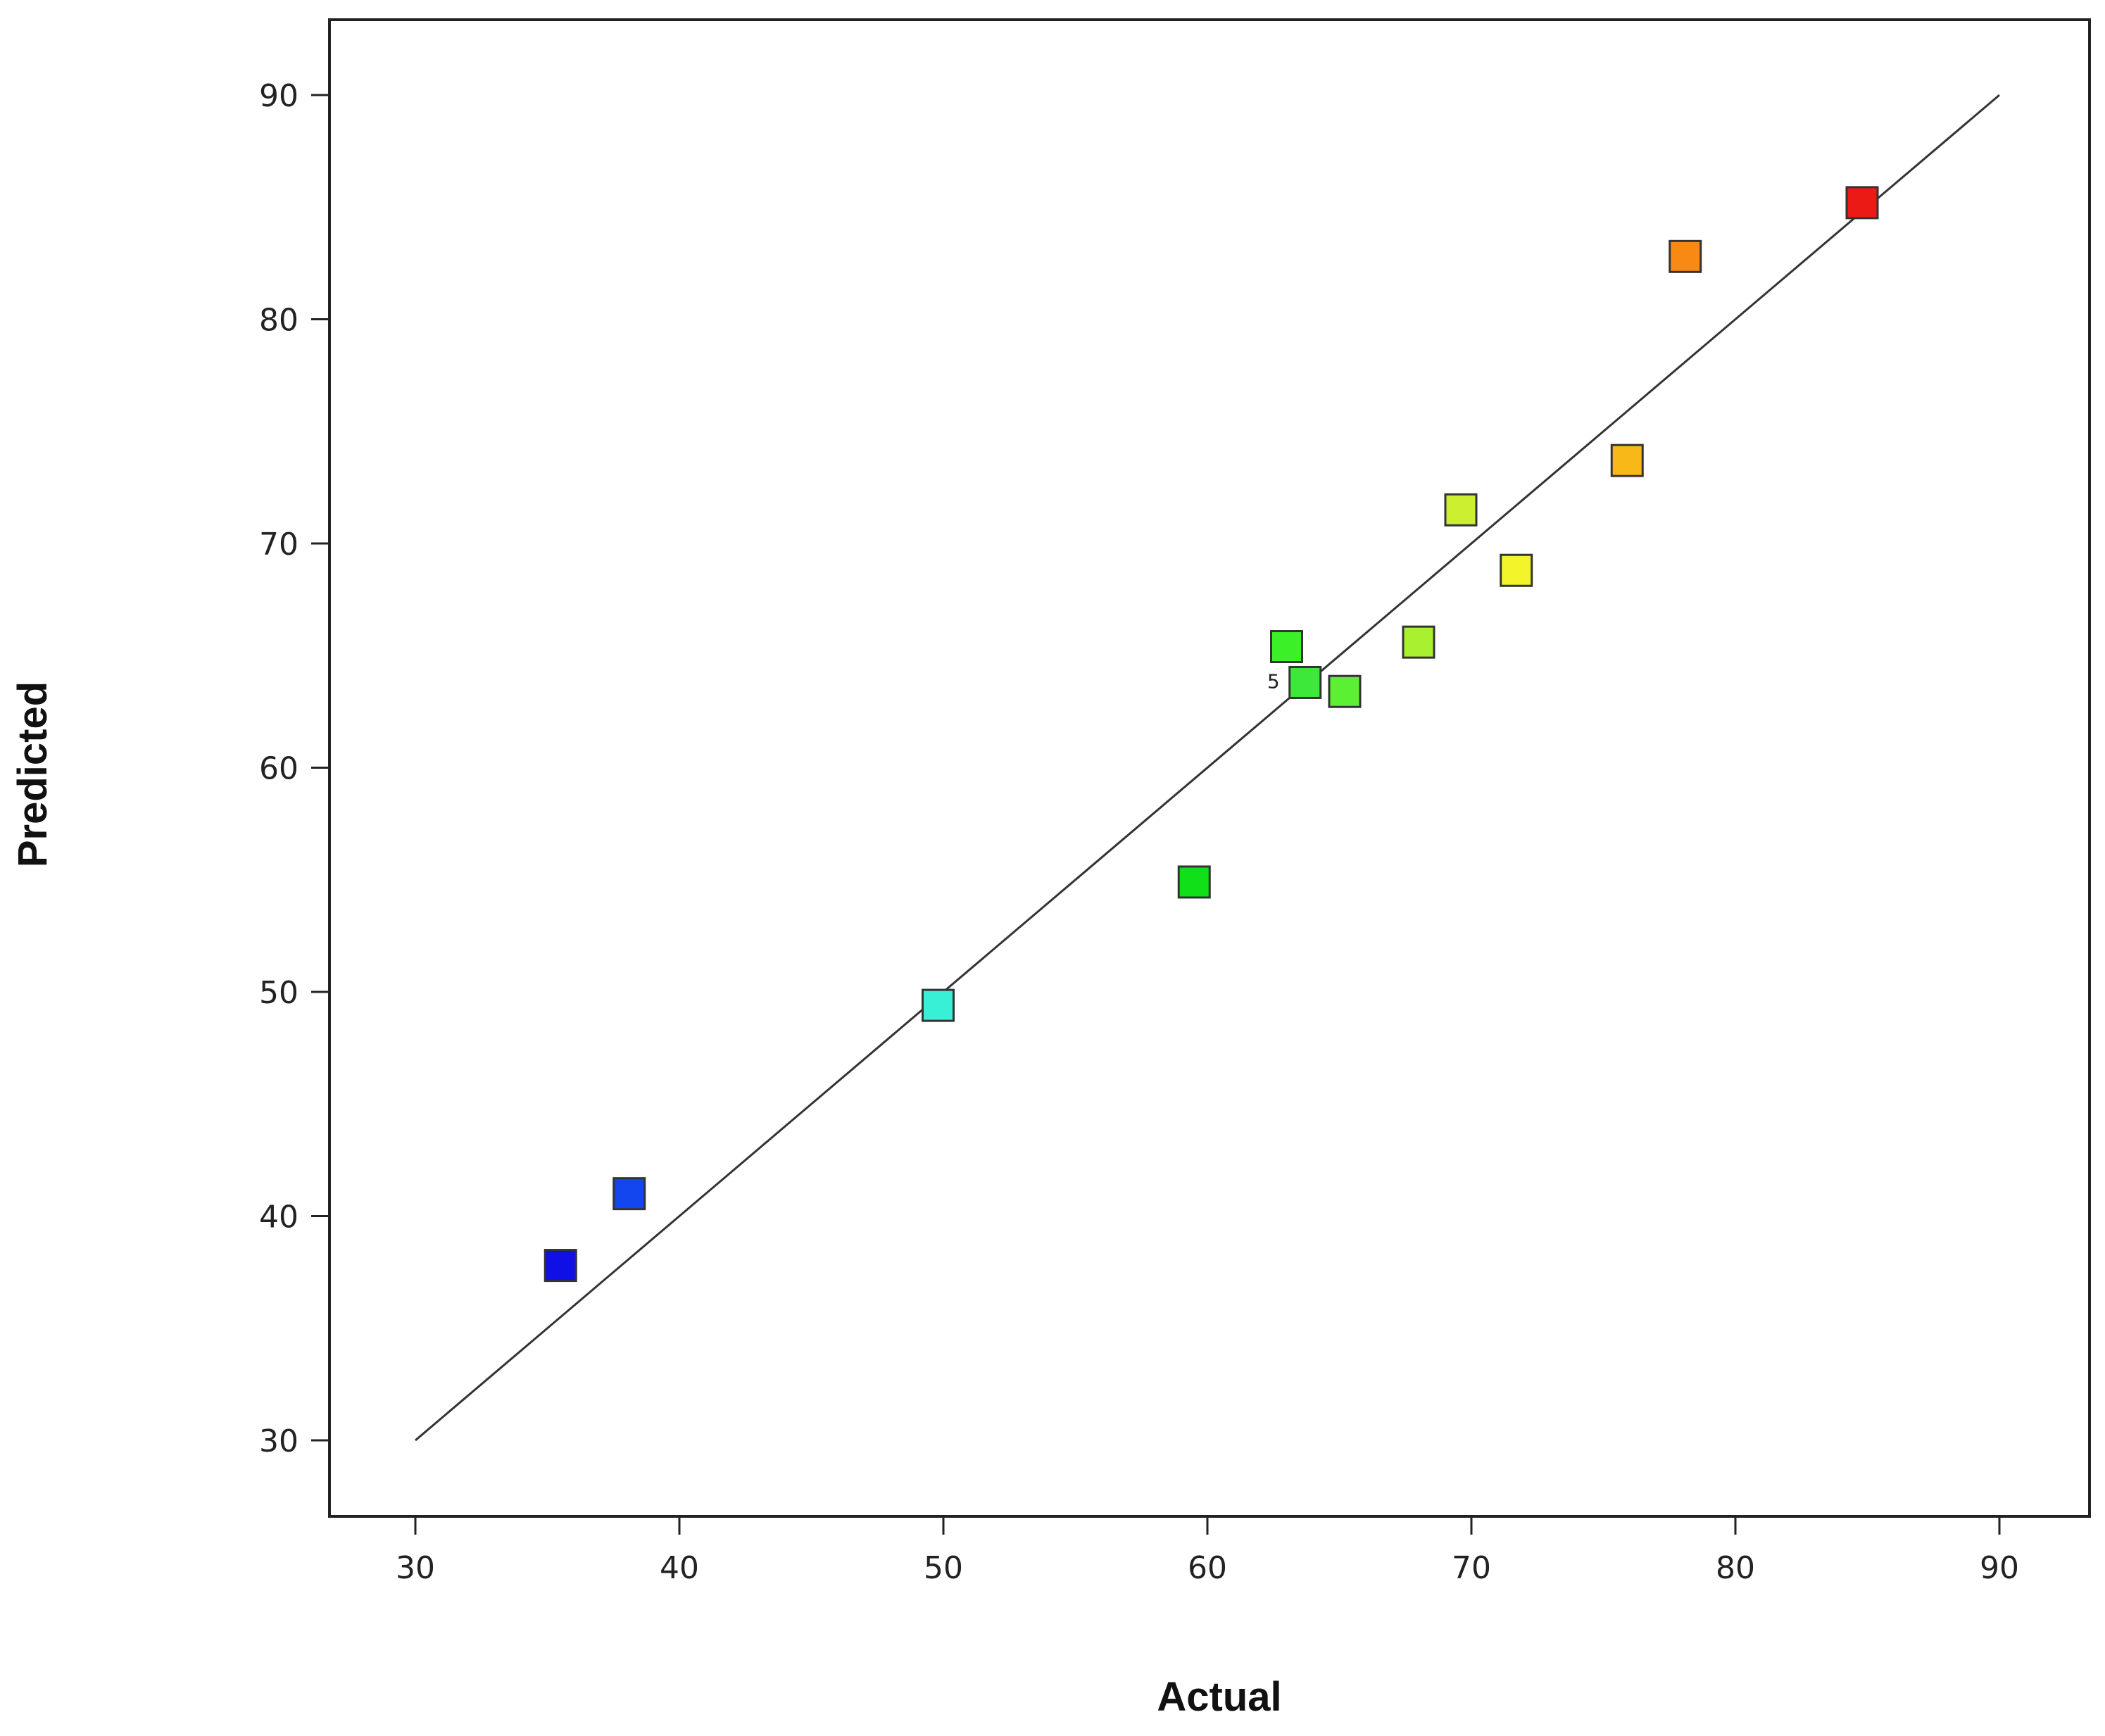 The height and width of the screenshot is (1736, 2105). I want to click on x-tick-label: 80, so click(1735, 1568).